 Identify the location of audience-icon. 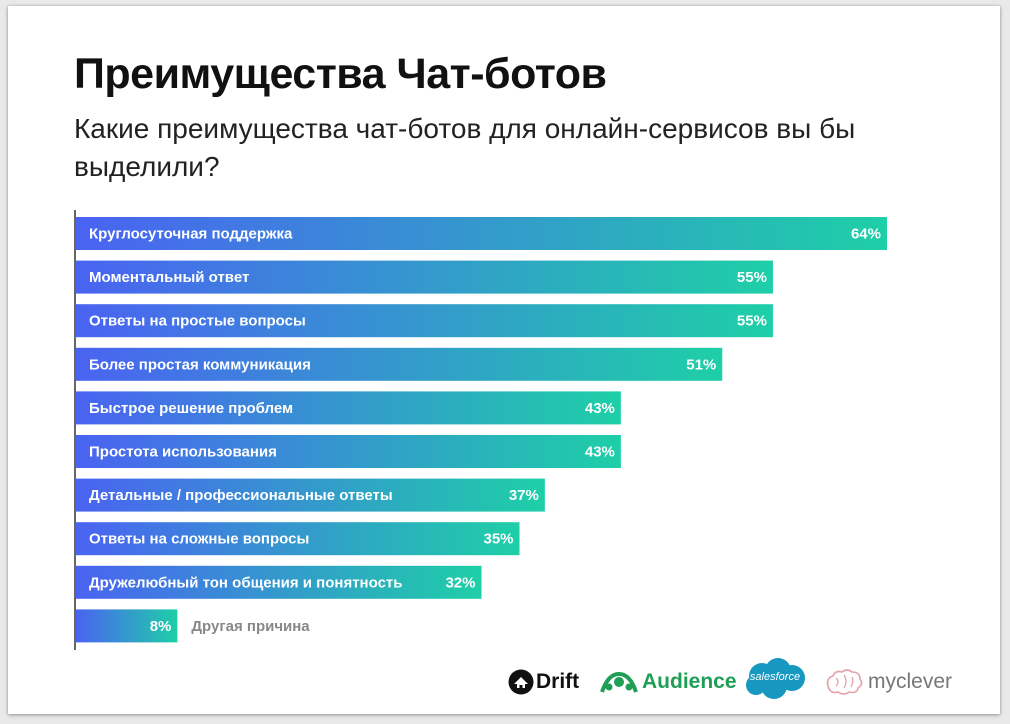
(619, 682).